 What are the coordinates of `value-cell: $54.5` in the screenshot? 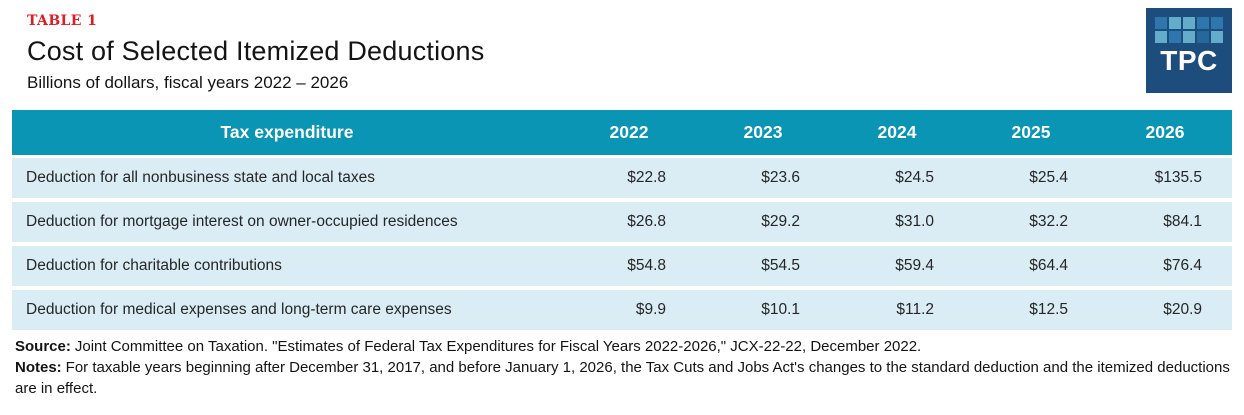 It's located at (763, 268).